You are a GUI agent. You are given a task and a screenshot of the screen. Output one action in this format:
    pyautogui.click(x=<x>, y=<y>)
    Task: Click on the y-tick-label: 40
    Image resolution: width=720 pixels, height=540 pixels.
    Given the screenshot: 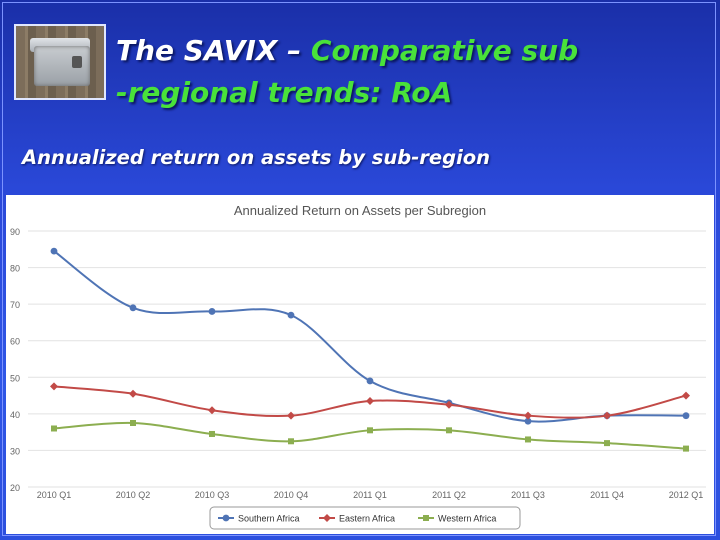 What is the action you would take?
    pyautogui.click(x=15, y=415)
    